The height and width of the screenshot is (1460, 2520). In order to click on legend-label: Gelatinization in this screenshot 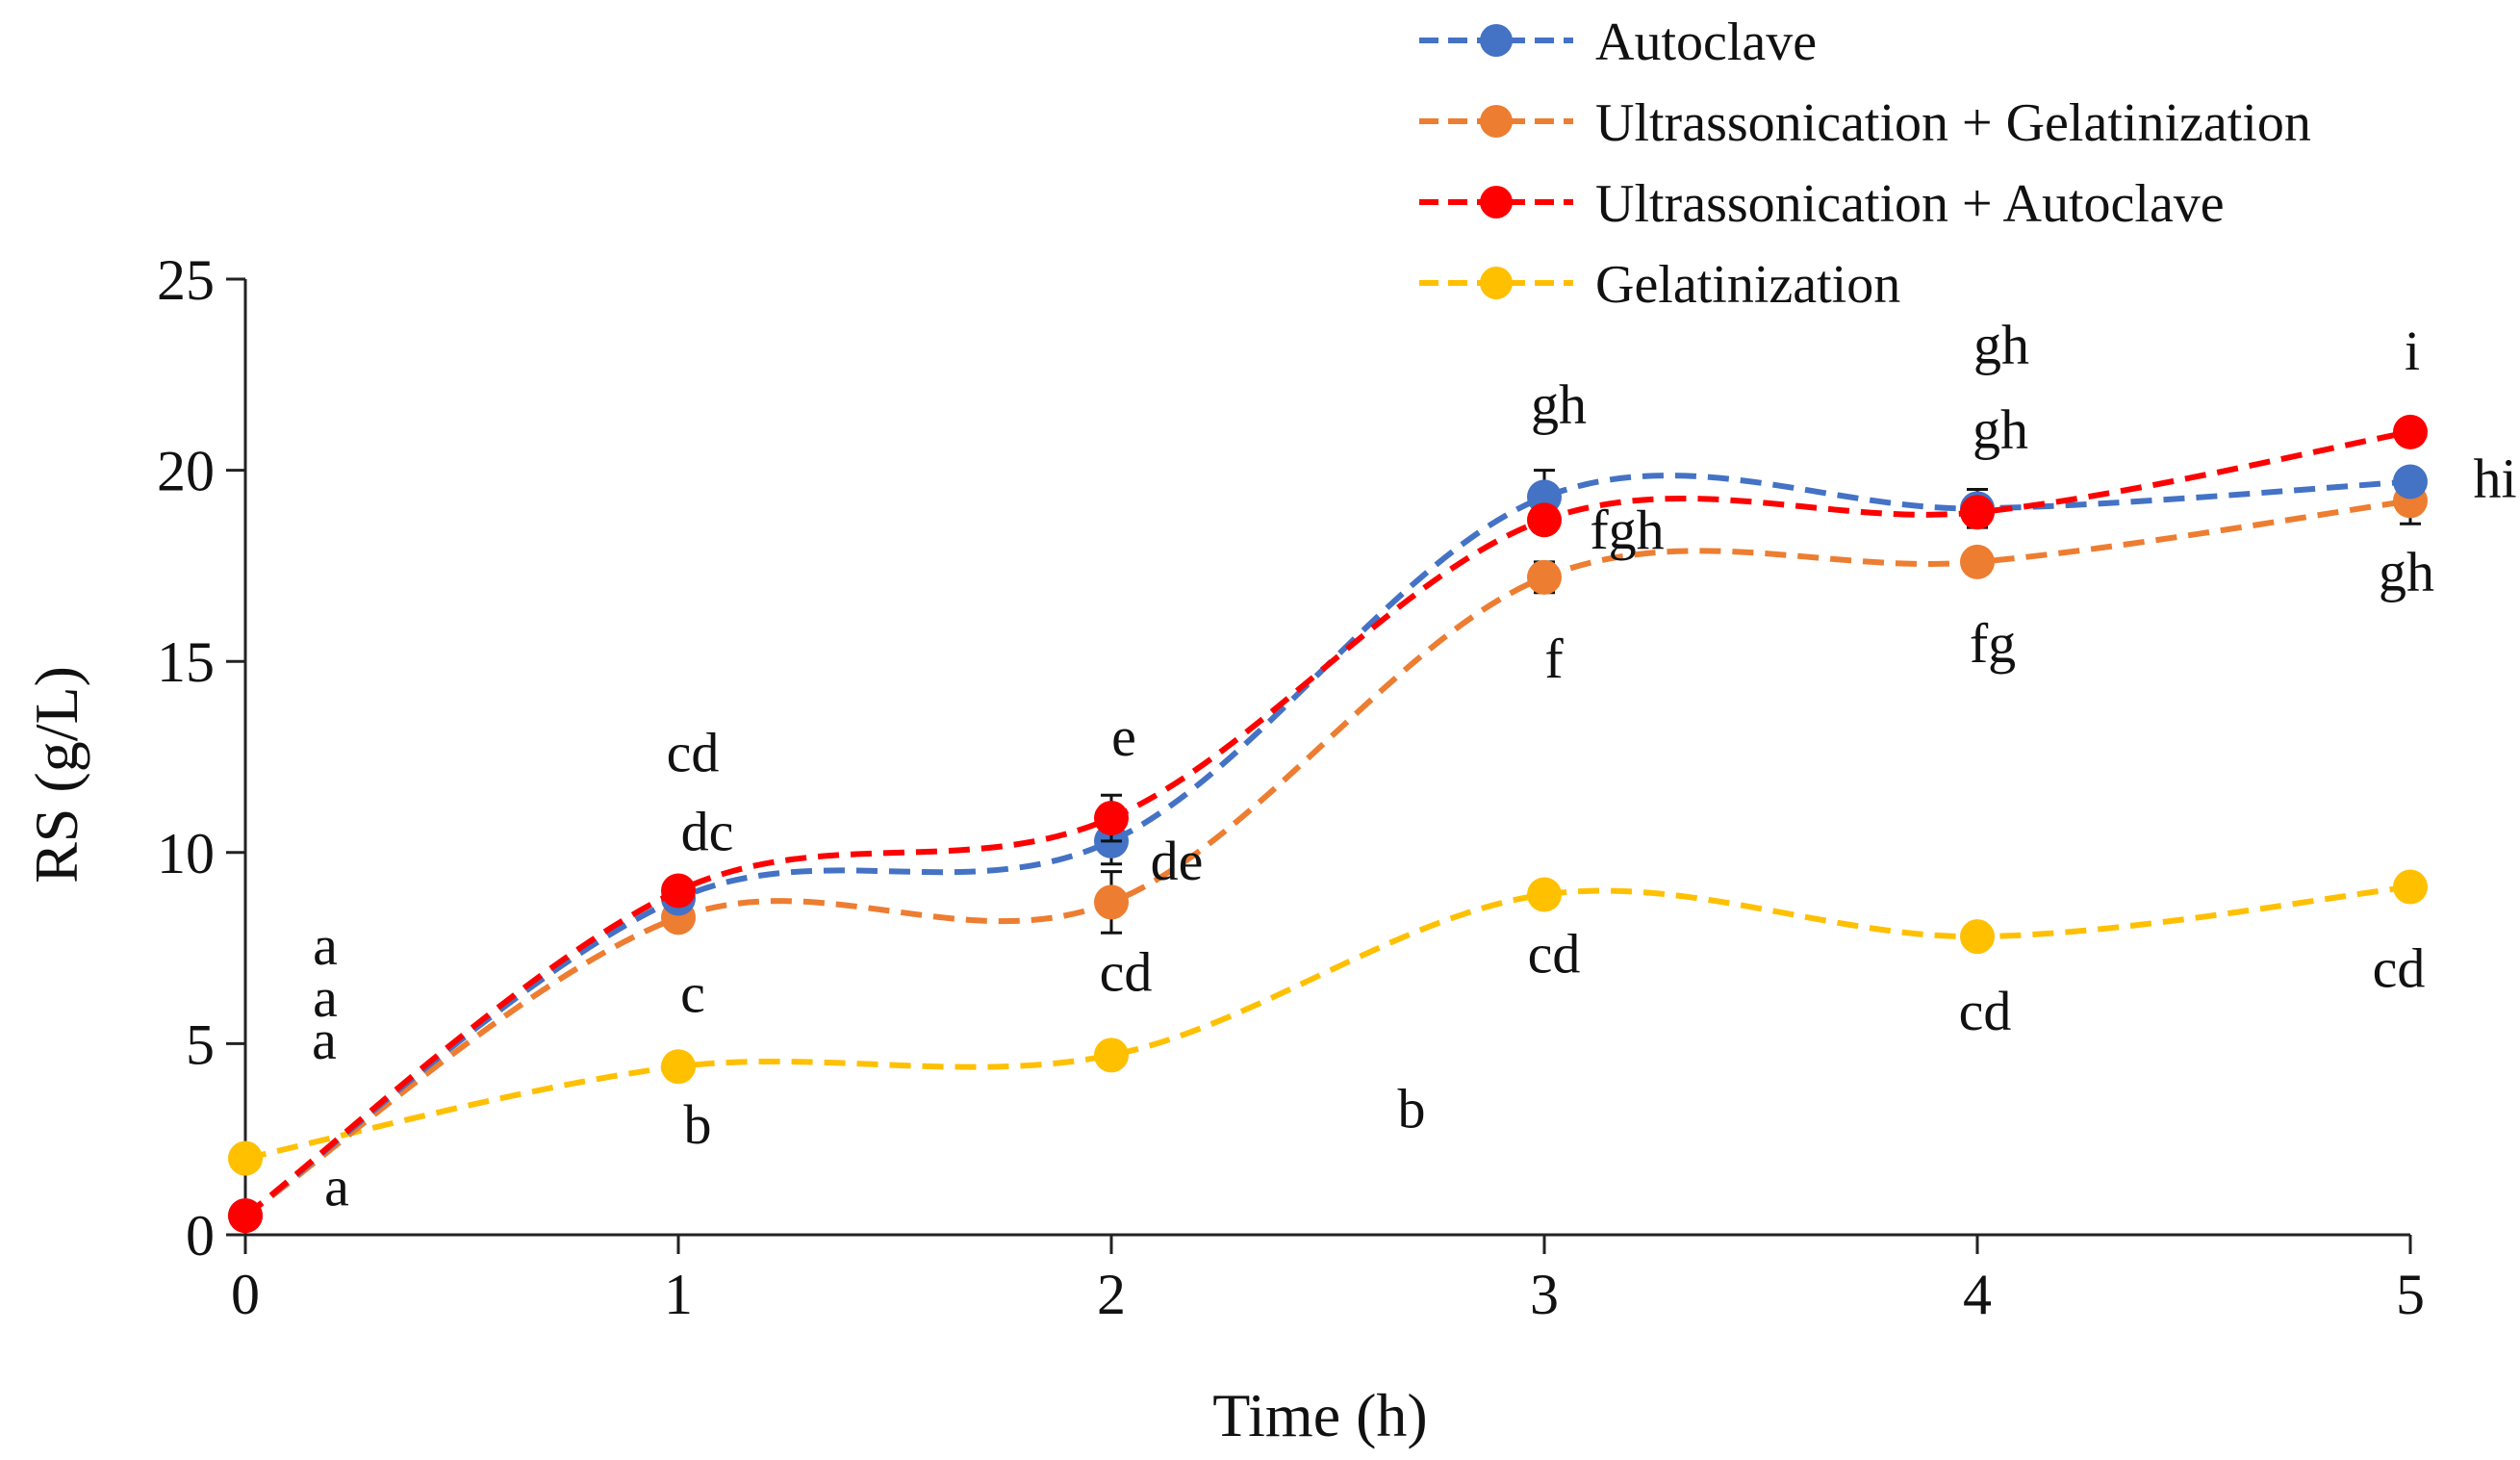, I will do `click(1747, 285)`.